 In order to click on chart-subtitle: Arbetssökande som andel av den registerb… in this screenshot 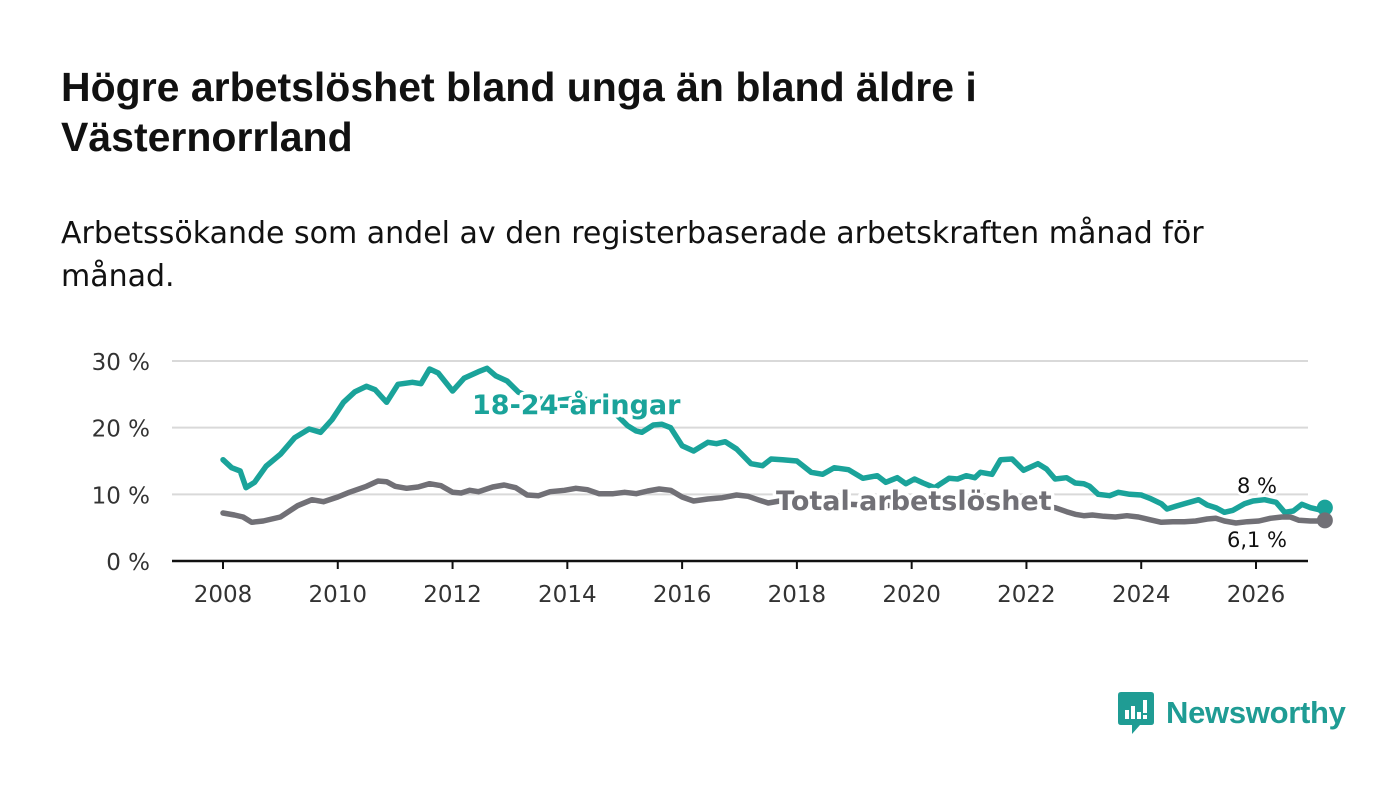, I will do `click(632, 255)`.